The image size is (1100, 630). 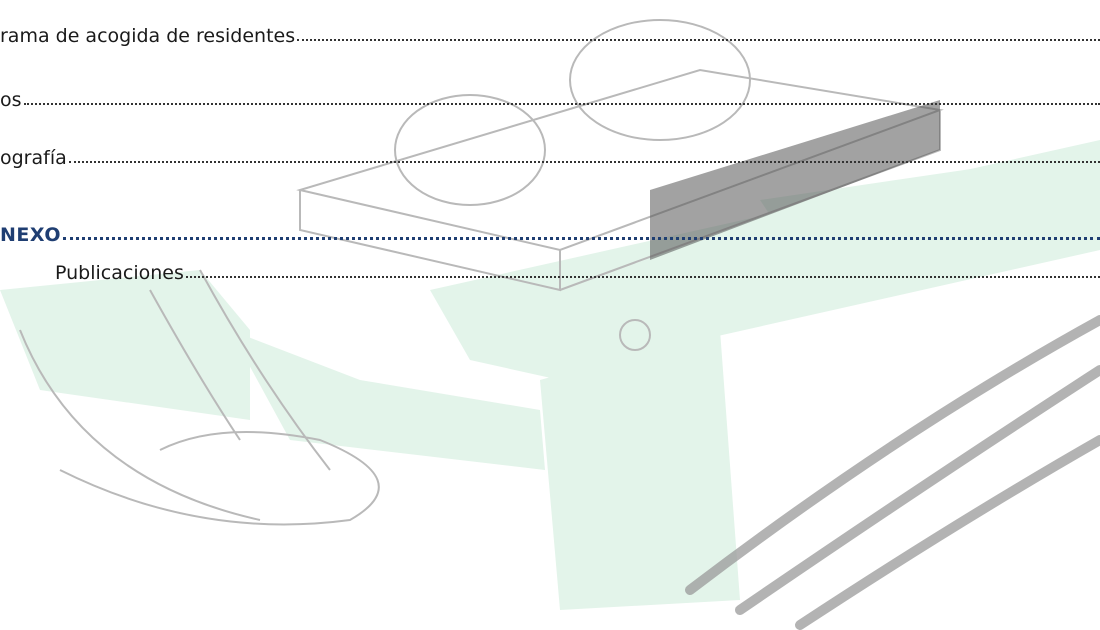 I want to click on toc-entry-title: os, so click(x=11, y=100).